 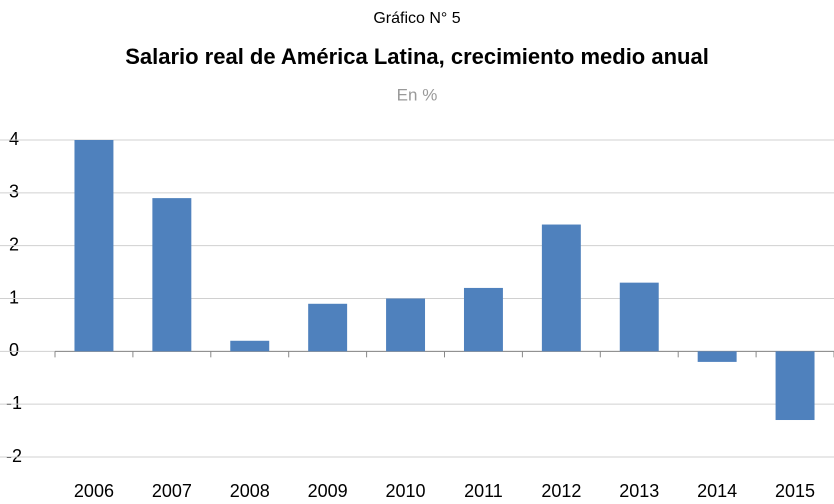 What do you see at coordinates (14, 456) in the screenshot?
I see `y-tick-label: -2` at bounding box center [14, 456].